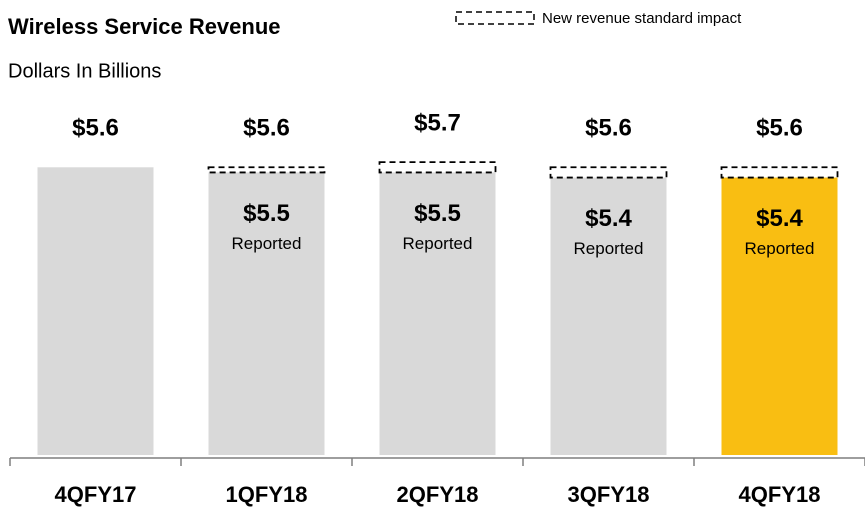 The width and height of the screenshot is (865, 511). What do you see at coordinates (438, 494) in the screenshot?
I see `x-tick-label: 2QFY18` at bounding box center [438, 494].